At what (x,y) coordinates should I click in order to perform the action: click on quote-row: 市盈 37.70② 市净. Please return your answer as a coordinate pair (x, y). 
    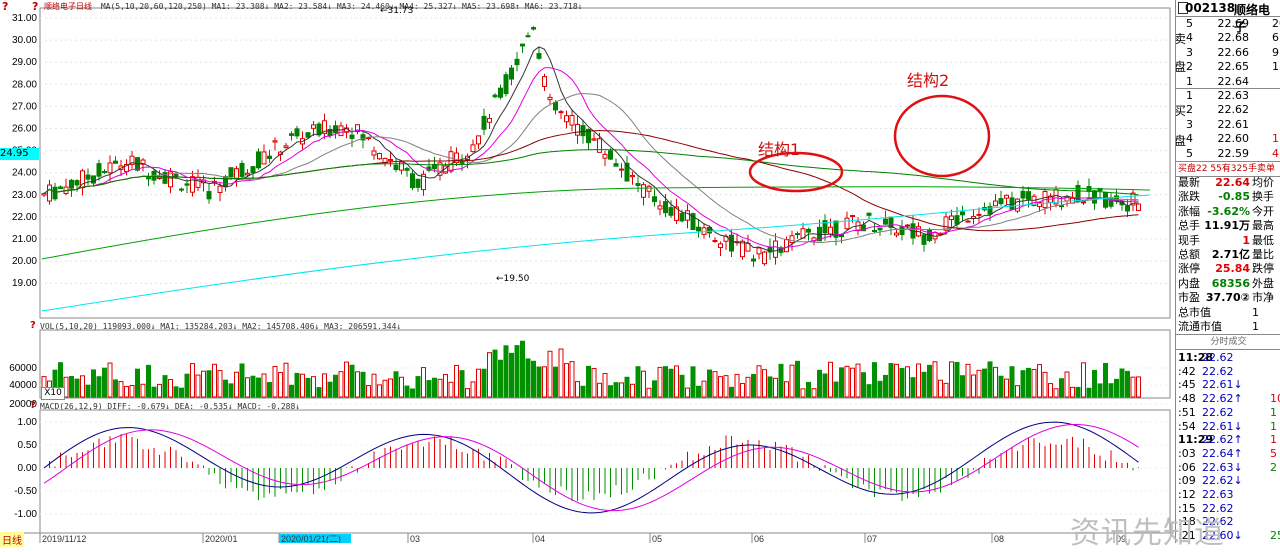
    Looking at the image, I should click on (1228, 298).